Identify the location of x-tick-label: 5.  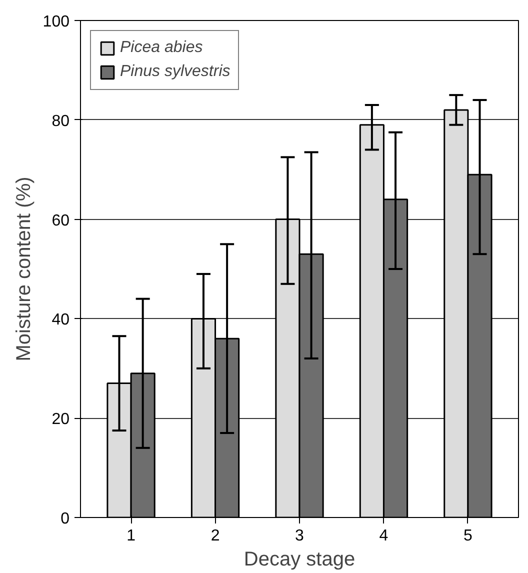
(468, 536).